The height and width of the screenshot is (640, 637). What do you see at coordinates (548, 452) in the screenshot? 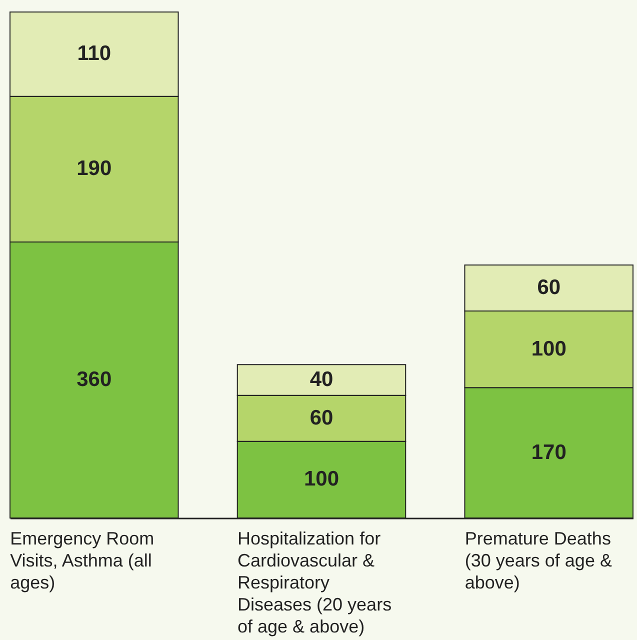
I see `data-label: 170` at bounding box center [548, 452].